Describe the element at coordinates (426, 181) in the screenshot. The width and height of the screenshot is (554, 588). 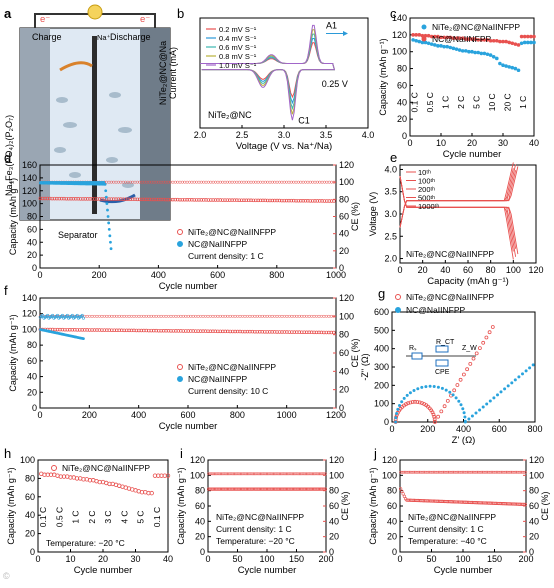
I see `legend-label-e: 100ᵗʰ` at that location.